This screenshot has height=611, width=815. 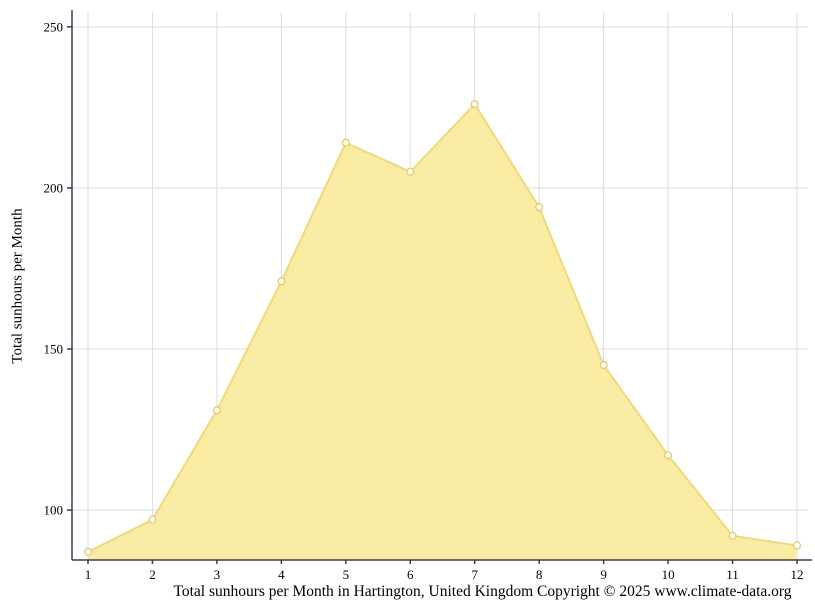 I want to click on y-tick-label: 100, so click(x=54, y=510).